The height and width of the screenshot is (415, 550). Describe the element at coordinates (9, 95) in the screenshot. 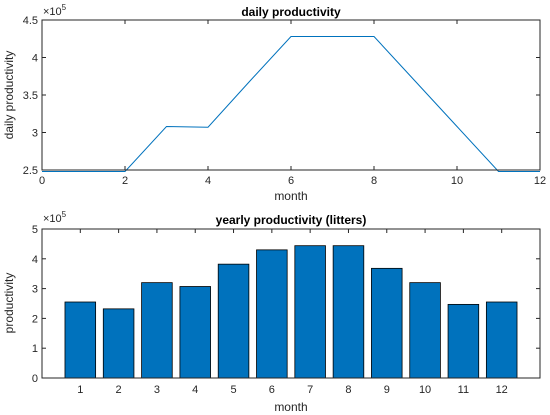

I see `top-chart-ylabel: daily productivity` at that location.